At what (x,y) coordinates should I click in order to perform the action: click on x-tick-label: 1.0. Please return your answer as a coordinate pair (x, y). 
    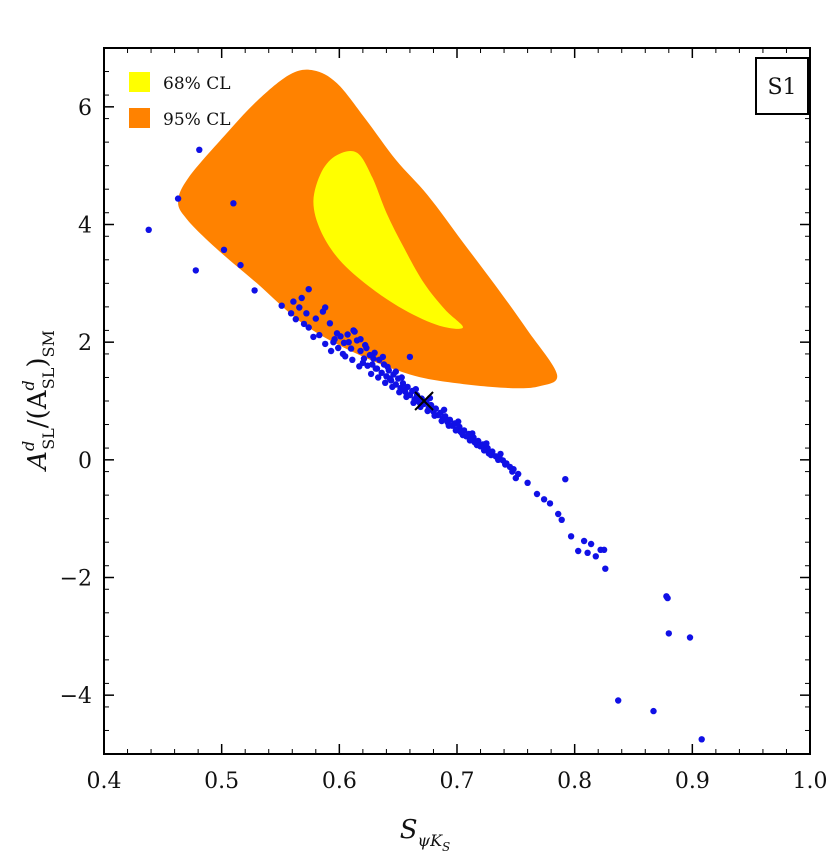
    Looking at the image, I should click on (810, 781).